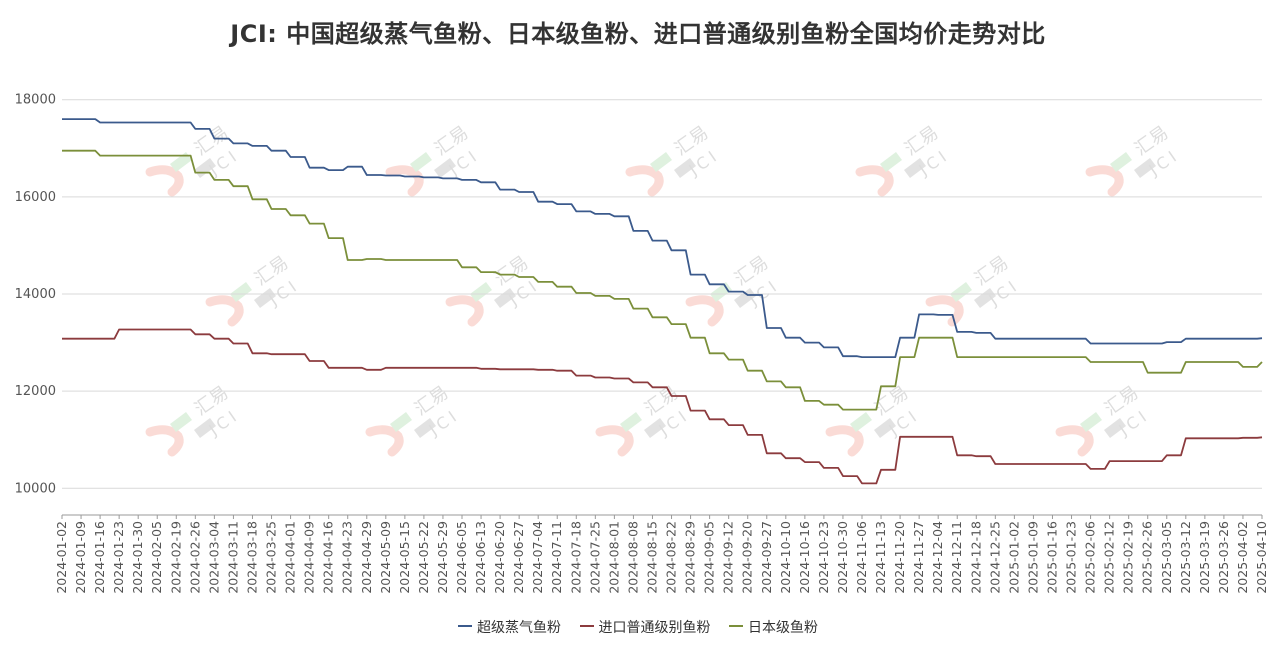 The height and width of the screenshot is (651, 1276). I want to click on x-tick-label: 2024-06-20, so click(499, 557).